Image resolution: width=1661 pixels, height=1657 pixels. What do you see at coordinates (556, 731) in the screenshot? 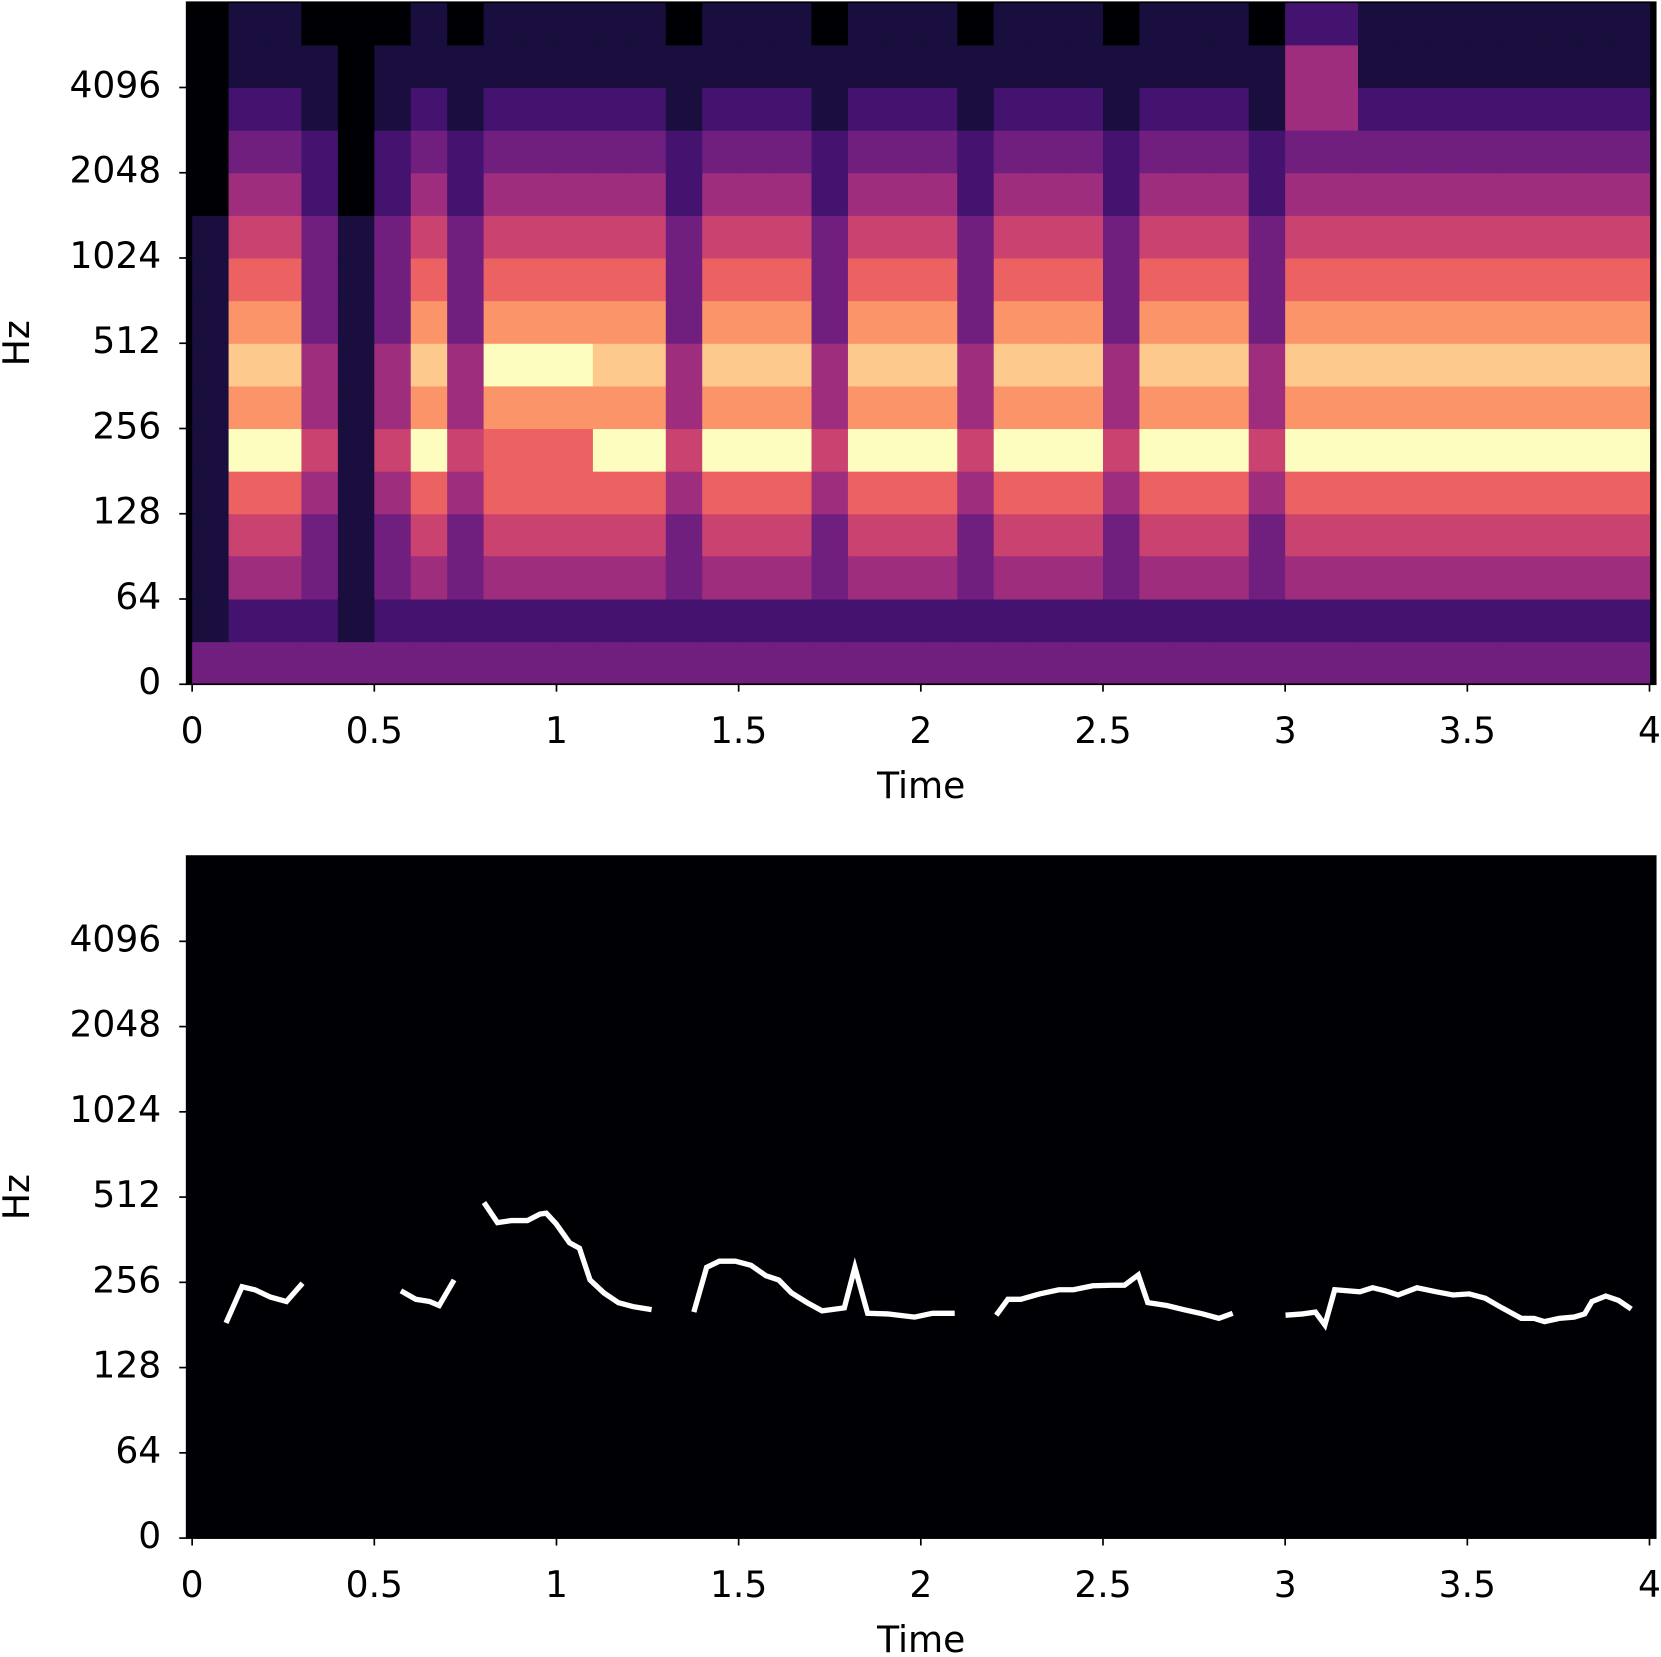
I see `x-tick-label: 1` at bounding box center [556, 731].